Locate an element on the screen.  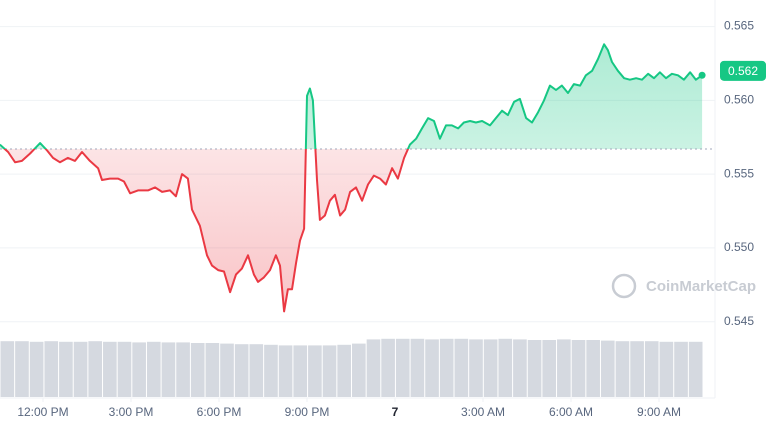
price-badge-label: 0.562 is located at coordinates (743, 71).